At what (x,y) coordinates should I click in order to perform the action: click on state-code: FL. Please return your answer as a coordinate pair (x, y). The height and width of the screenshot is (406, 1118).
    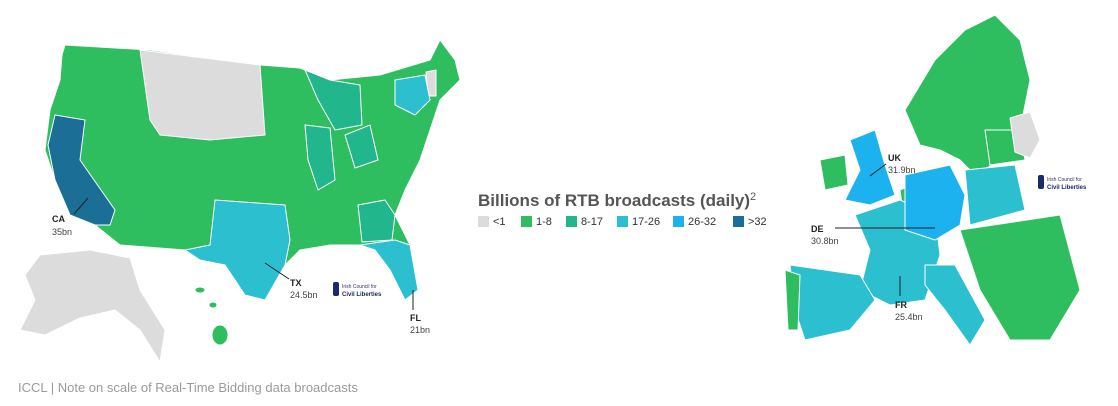
    Looking at the image, I should click on (415, 318).